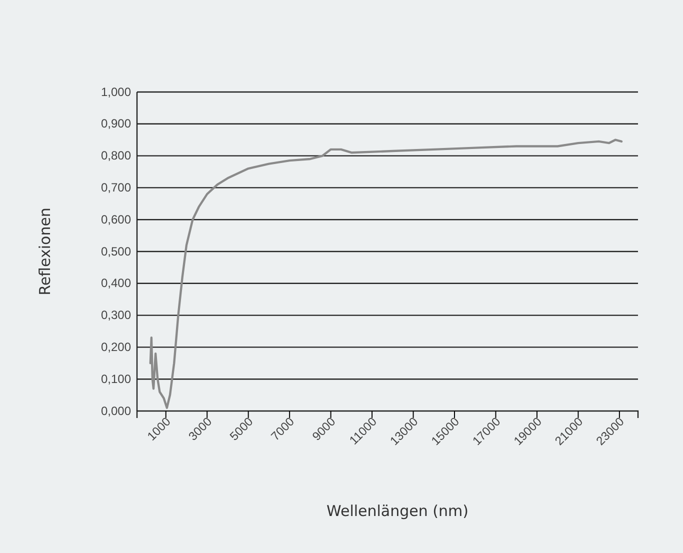 The height and width of the screenshot is (553, 683). I want to click on y-tick-label: 0,200, so click(116, 347).